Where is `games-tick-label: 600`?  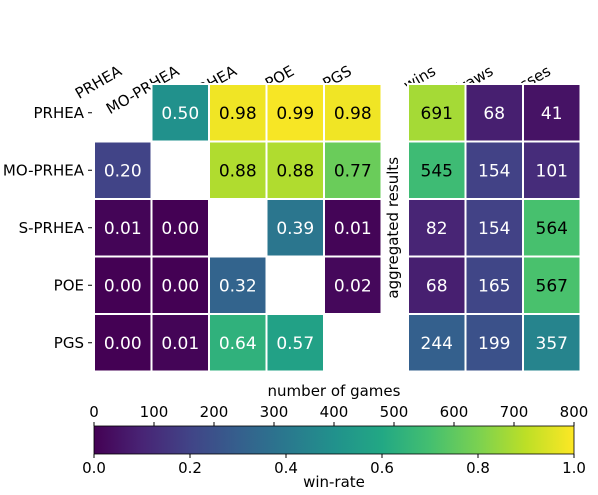
games-tick-label: 600 is located at coordinates (454, 412).